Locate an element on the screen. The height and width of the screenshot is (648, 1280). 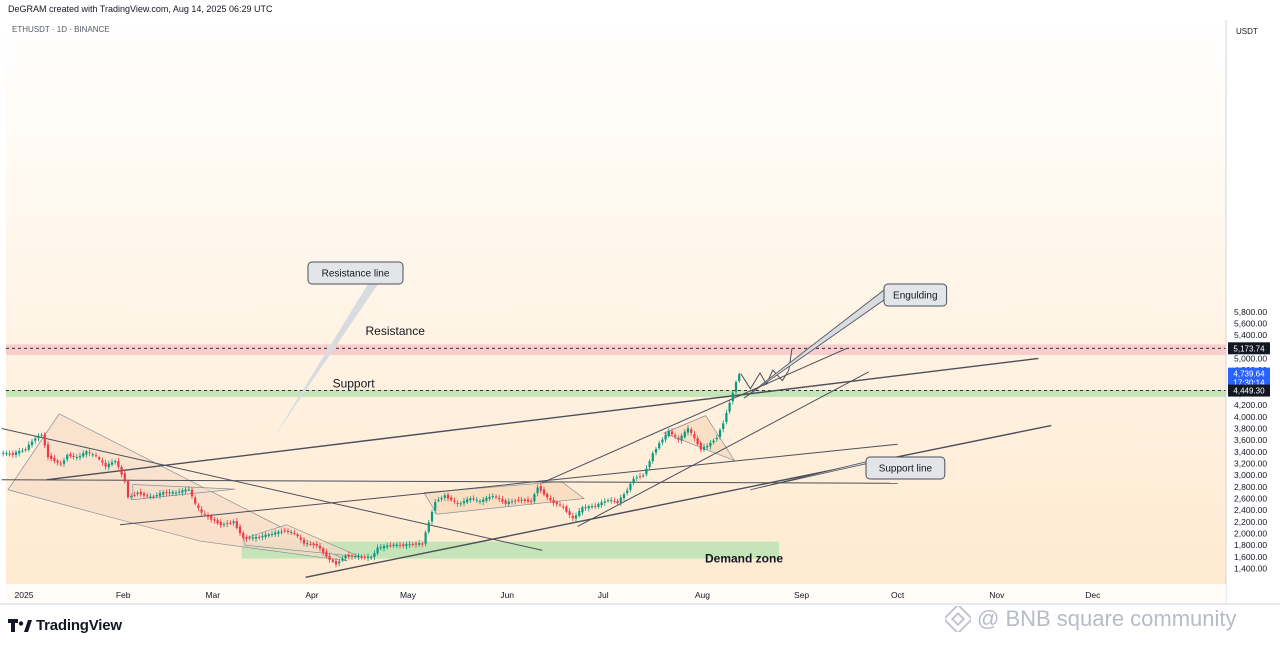
shape-wedge-apr is located at coordinates (302, 541).